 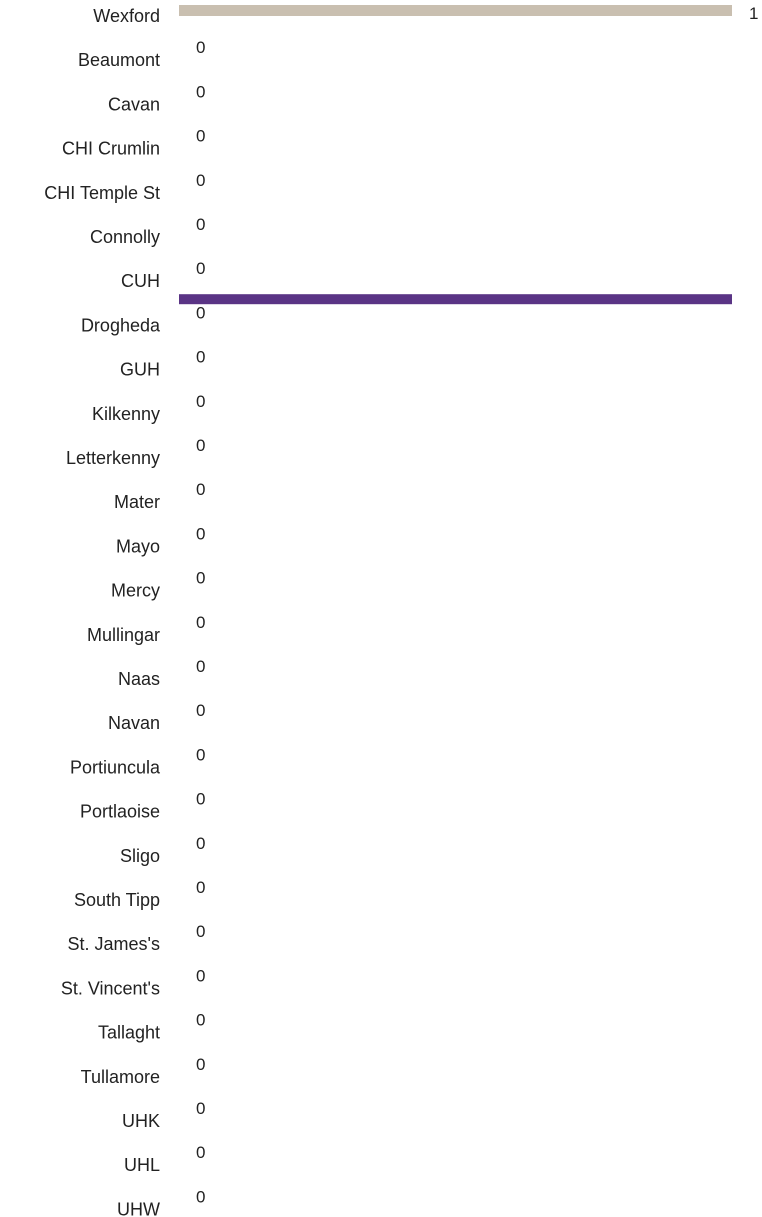 What do you see at coordinates (200, 887) in the screenshot?
I see `value-label-south-tipp: 0` at bounding box center [200, 887].